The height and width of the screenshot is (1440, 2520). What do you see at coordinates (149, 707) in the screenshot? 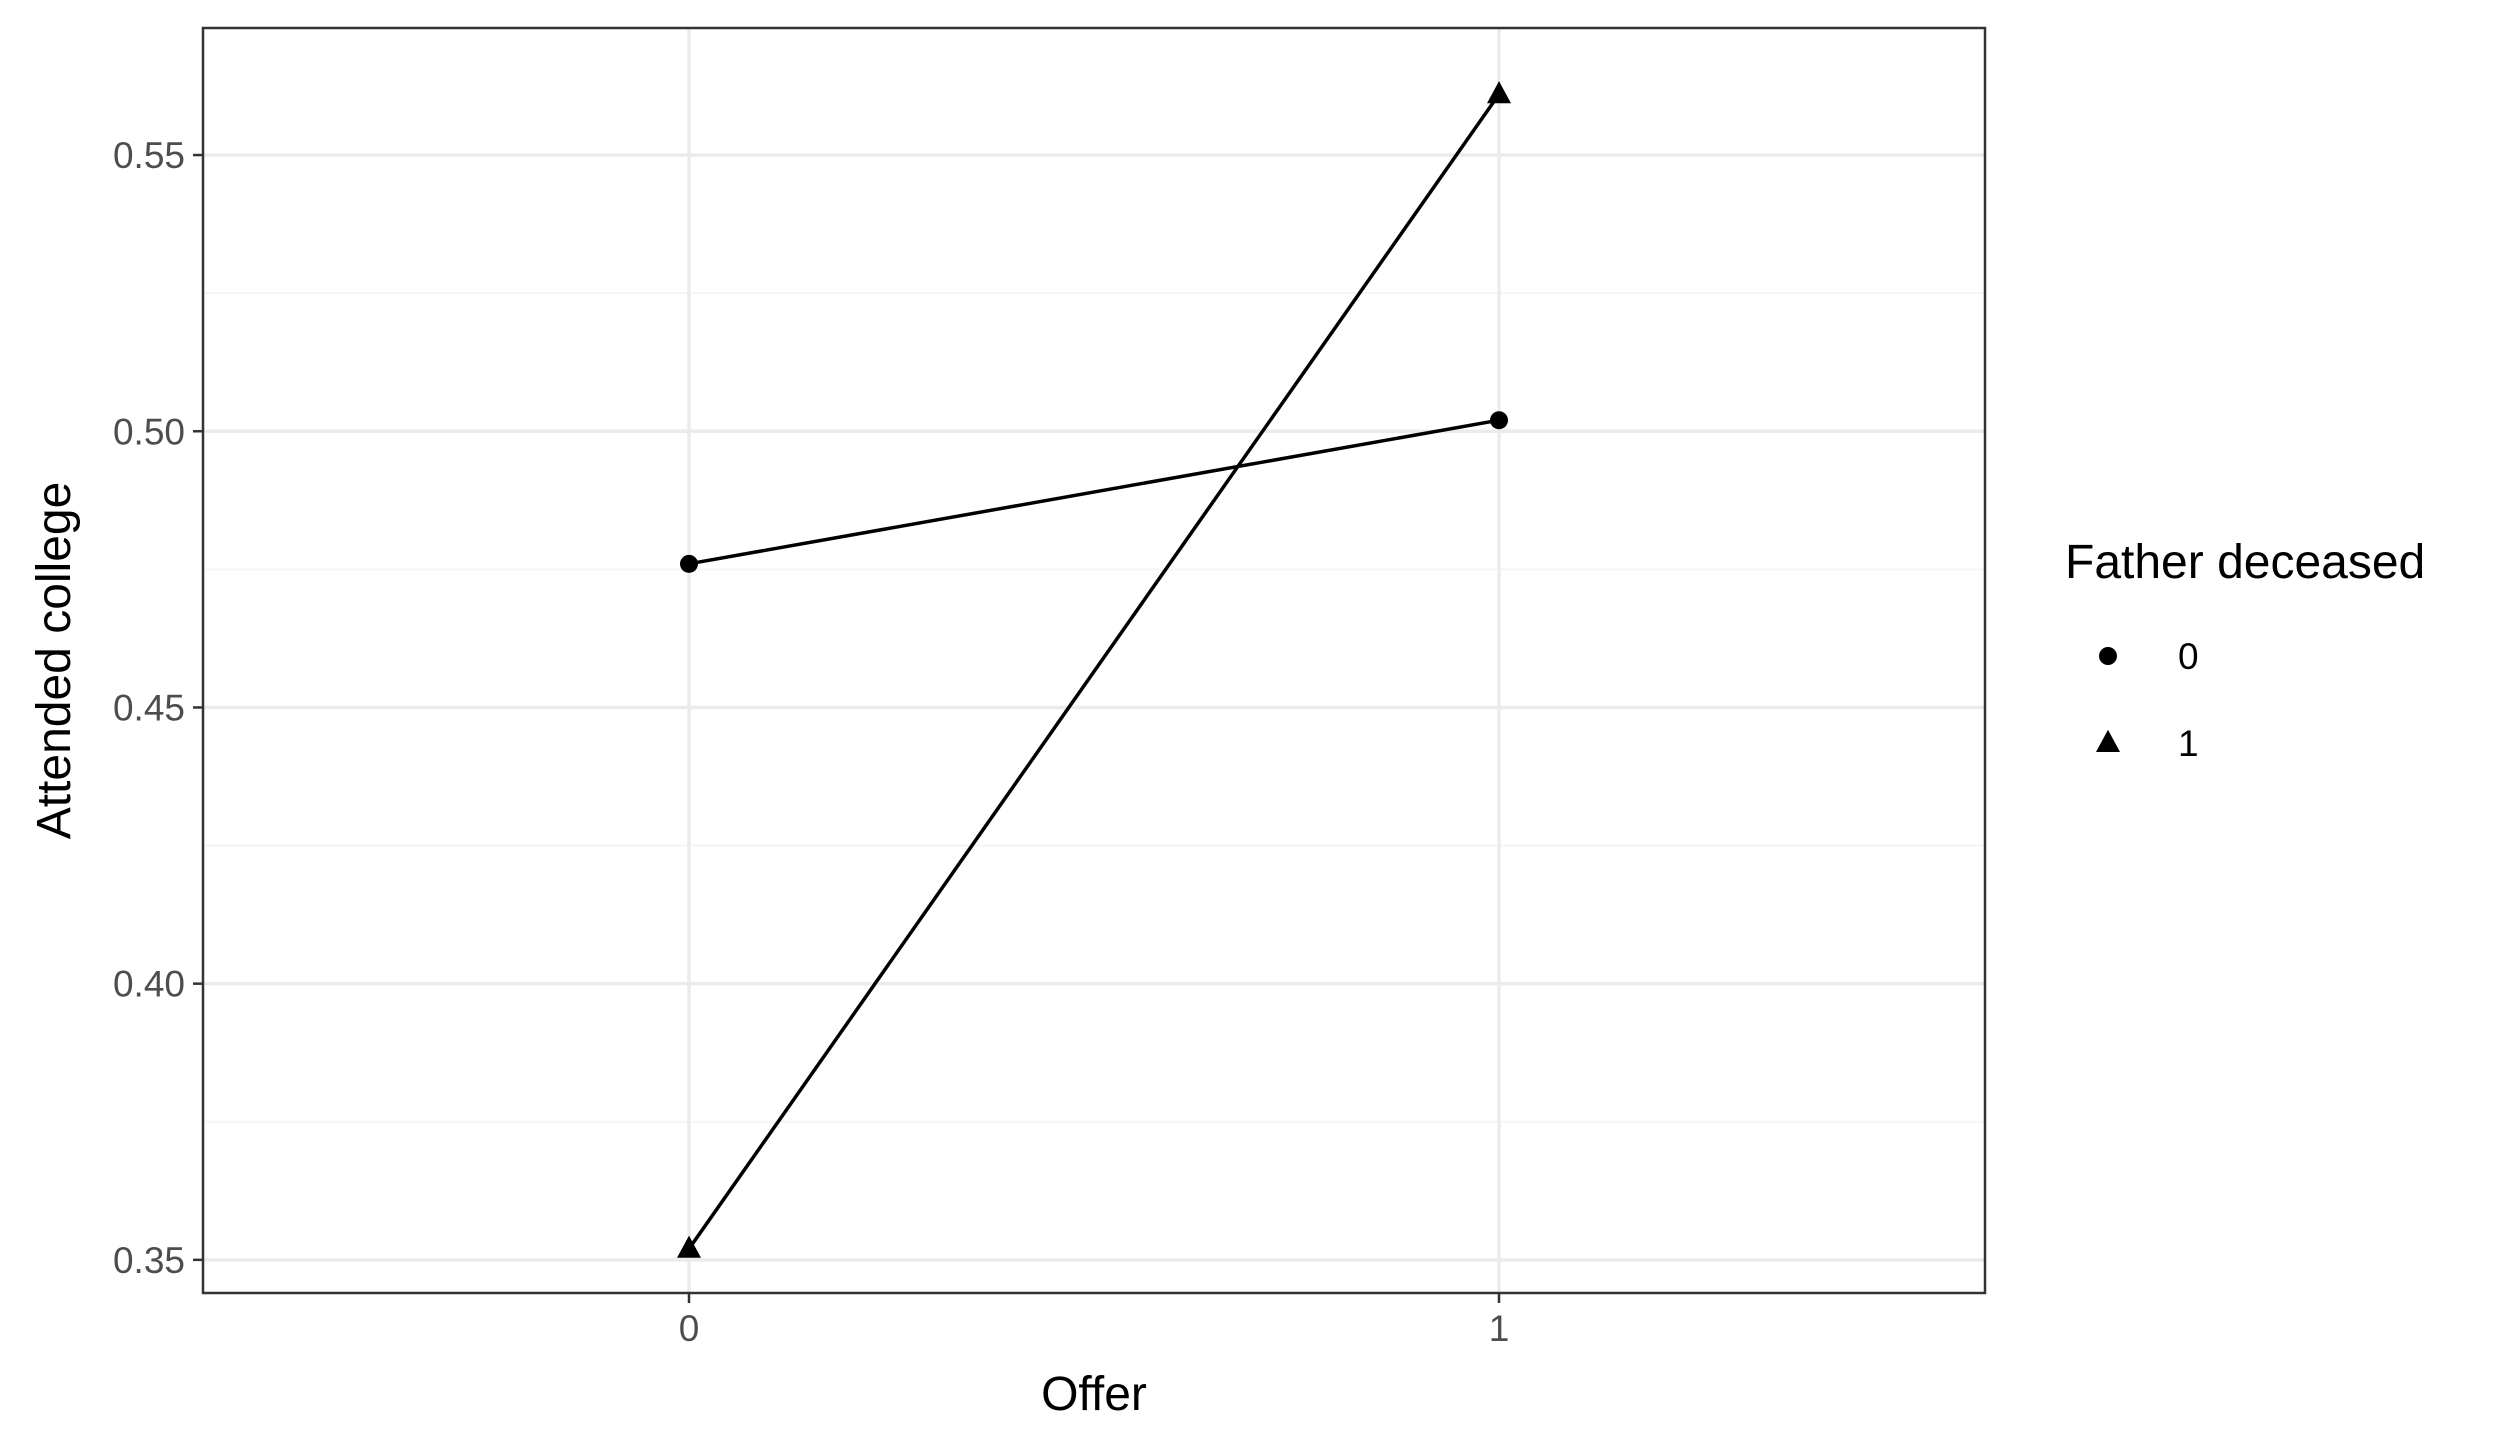
I see `y-tick-label: 0.45` at bounding box center [149, 707].